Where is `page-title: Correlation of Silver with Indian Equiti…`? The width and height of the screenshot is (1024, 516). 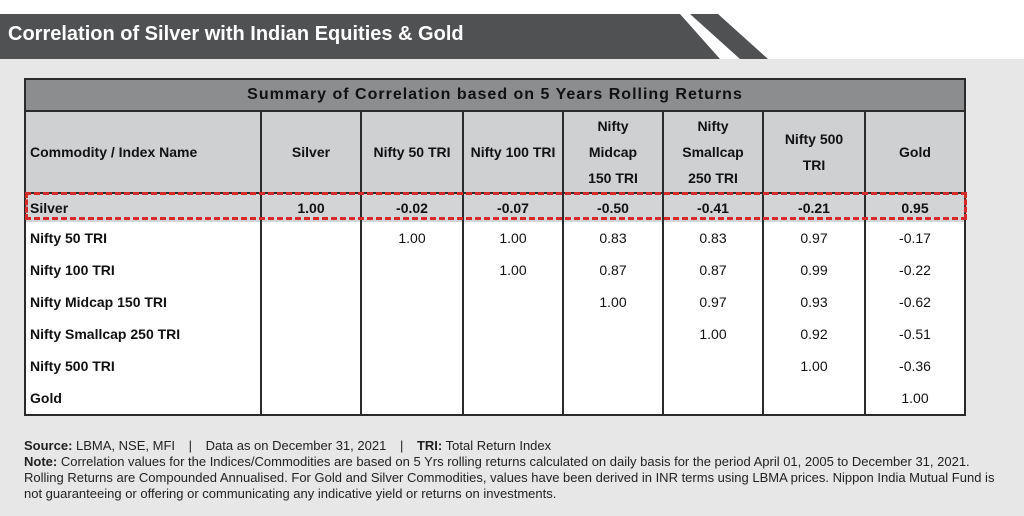 page-title: Correlation of Silver with Indian Equiti… is located at coordinates (236, 34).